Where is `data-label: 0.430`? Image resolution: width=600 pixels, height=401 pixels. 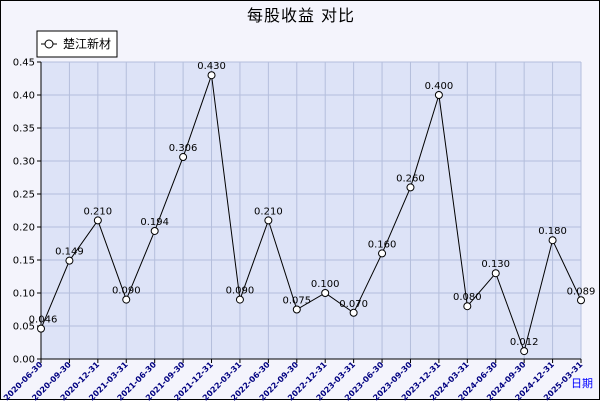
data-label: 0.430 is located at coordinates (211, 66).